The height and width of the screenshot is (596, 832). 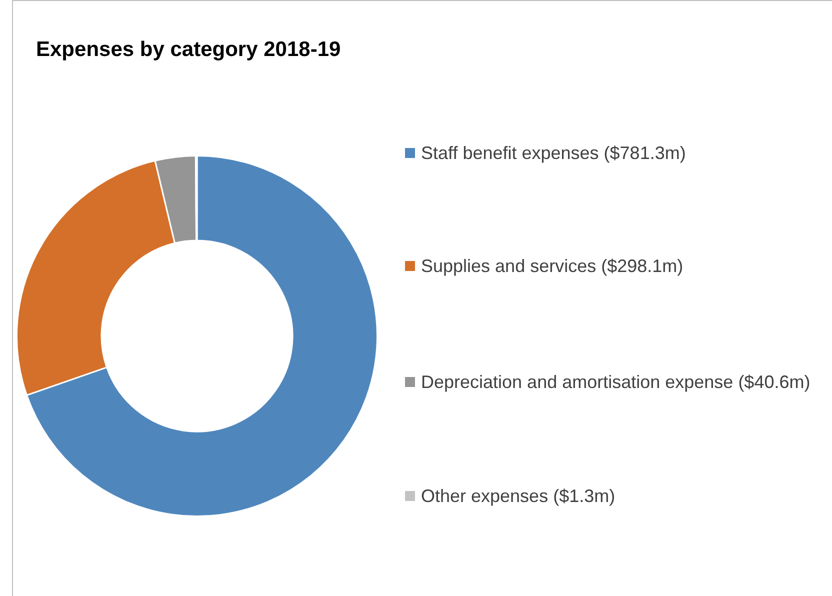 What do you see at coordinates (553, 153) in the screenshot?
I see `legend-label: Staff benefit expenses ($781.3m)` at bounding box center [553, 153].